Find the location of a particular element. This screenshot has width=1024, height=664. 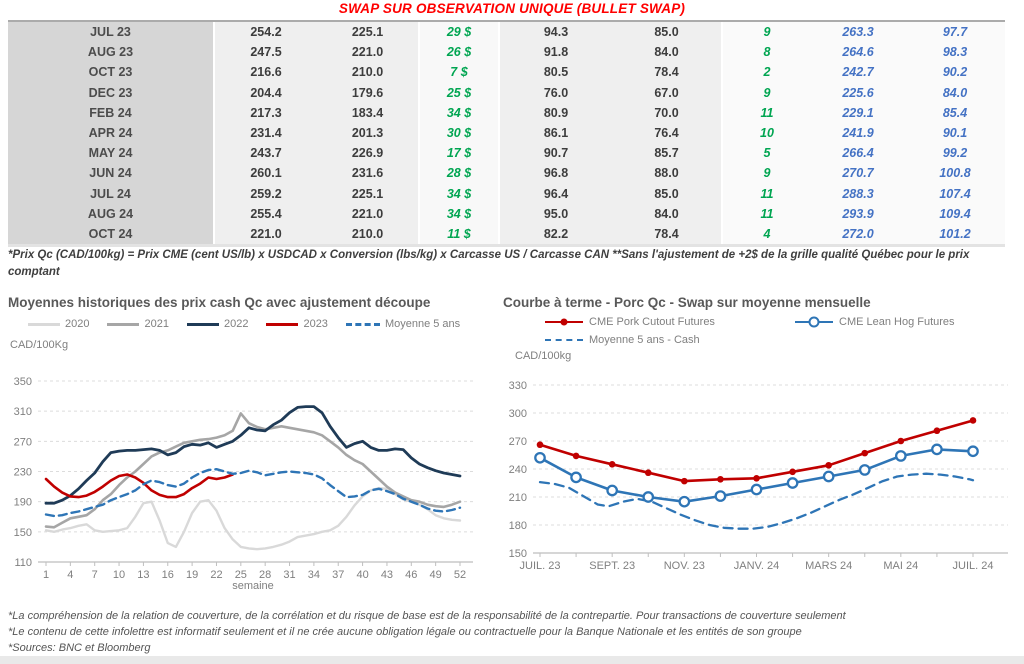

legend-label: 2020 is located at coordinates (77, 324).